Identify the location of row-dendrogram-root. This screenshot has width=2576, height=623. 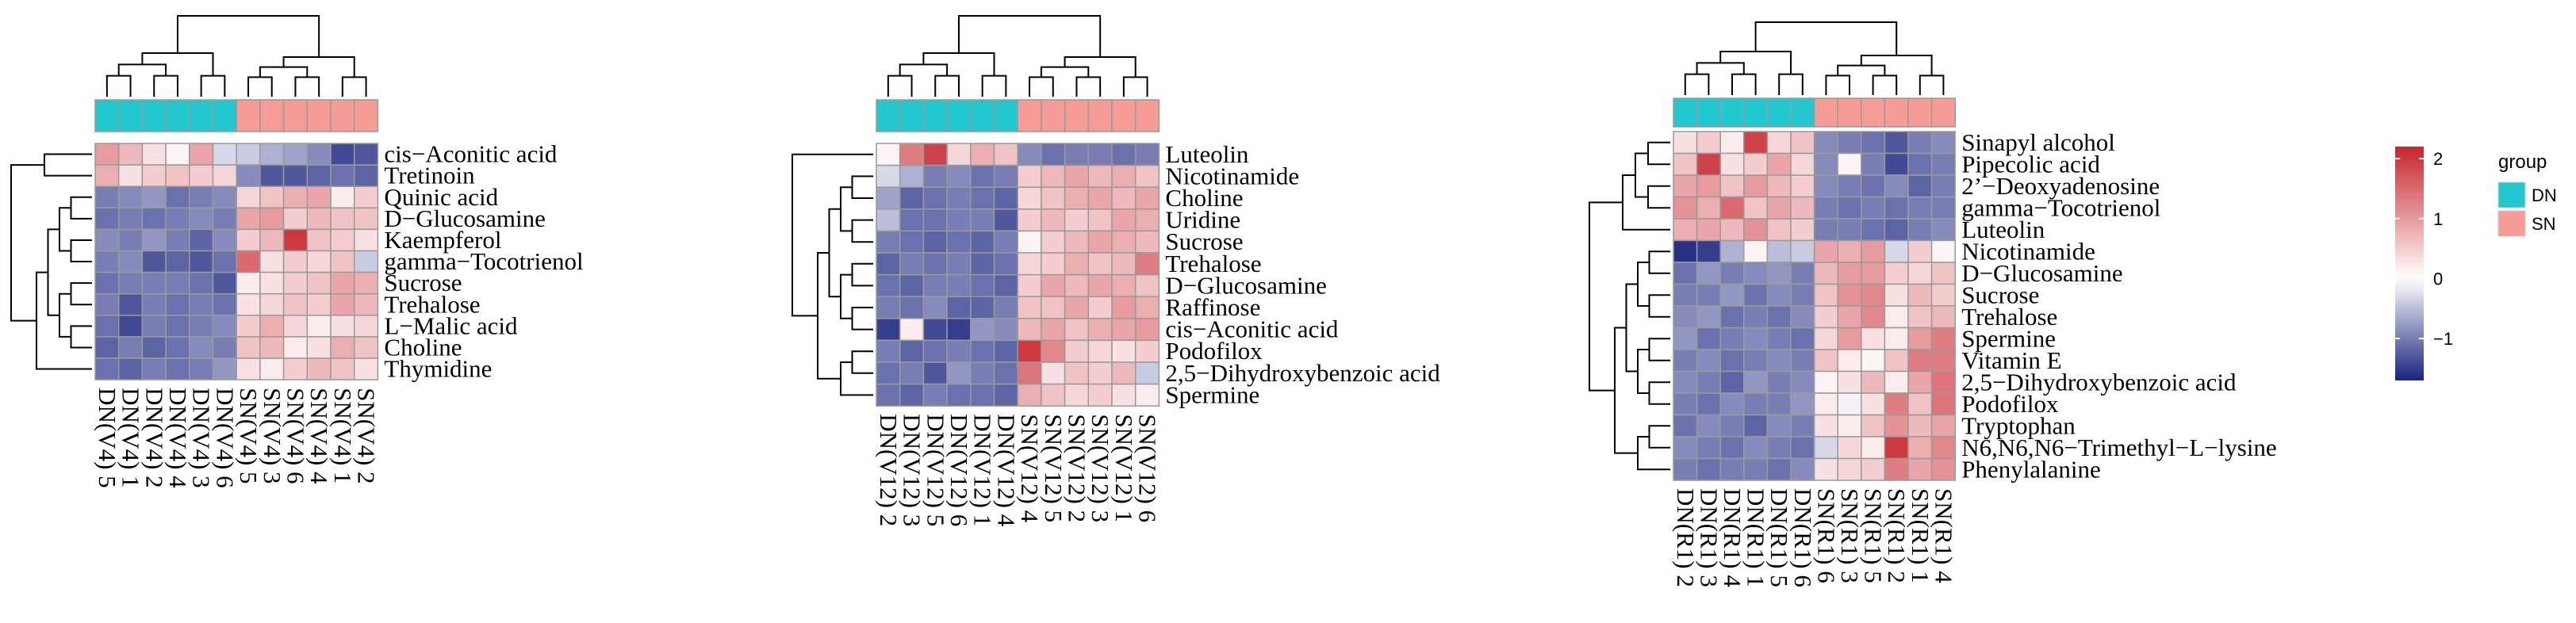
(832, 235).